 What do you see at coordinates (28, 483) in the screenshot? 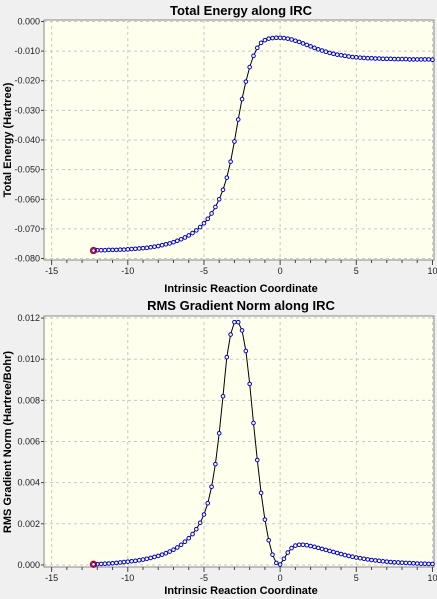
I see `y-tick-label: 0.004` at bounding box center [28, 483].